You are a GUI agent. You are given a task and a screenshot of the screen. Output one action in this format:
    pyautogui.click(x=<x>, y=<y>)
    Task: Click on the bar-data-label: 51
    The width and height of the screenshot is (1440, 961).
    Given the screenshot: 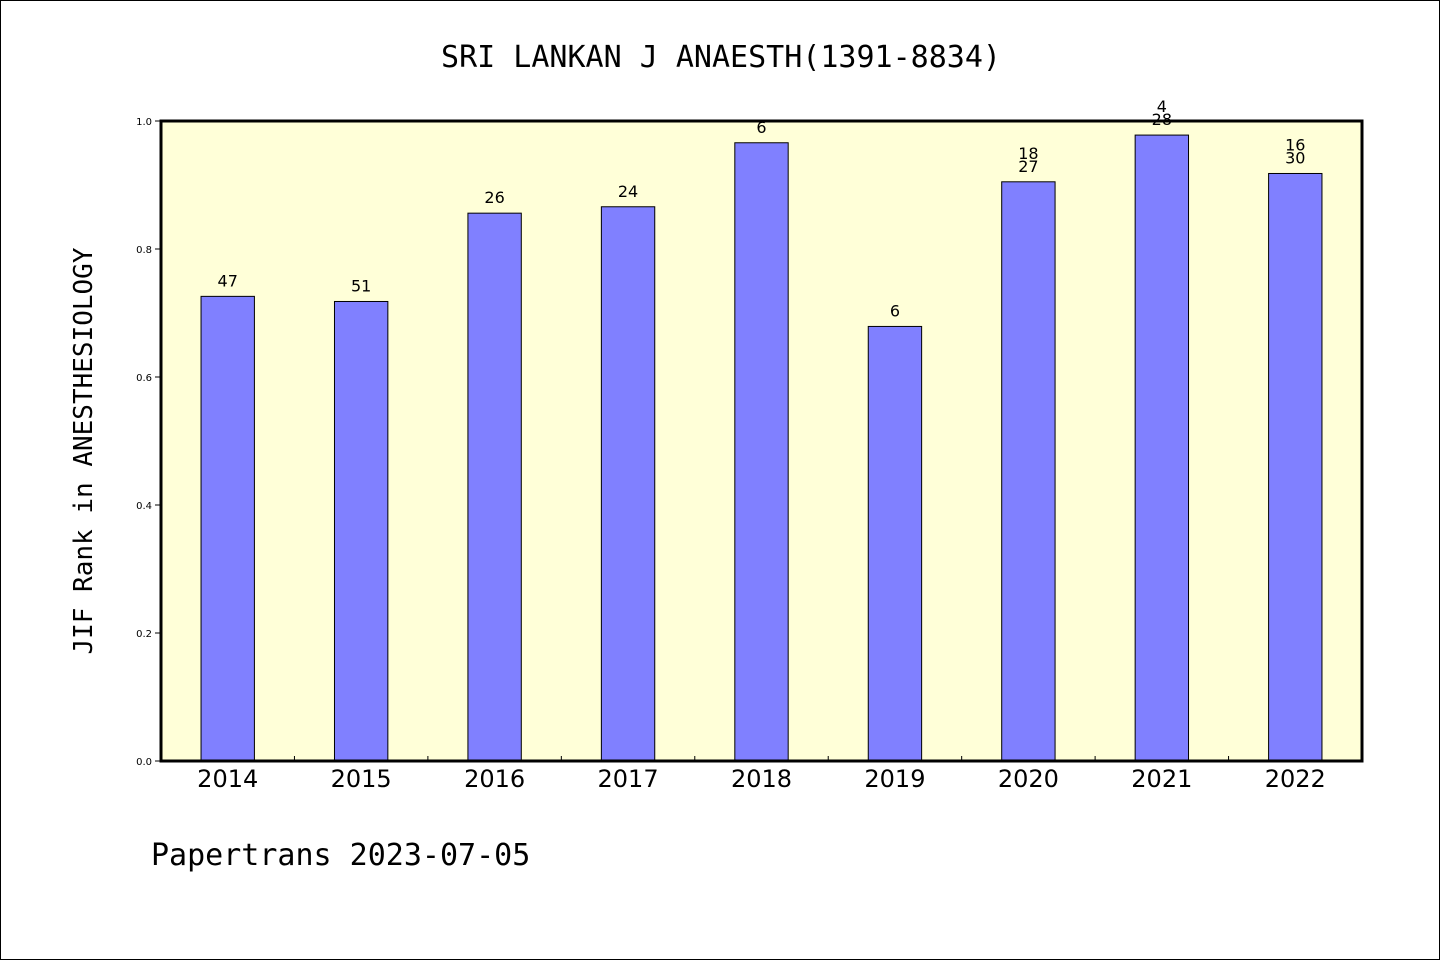 What is the action you would take?
    pyautogui.click(x=361, y=285)
    